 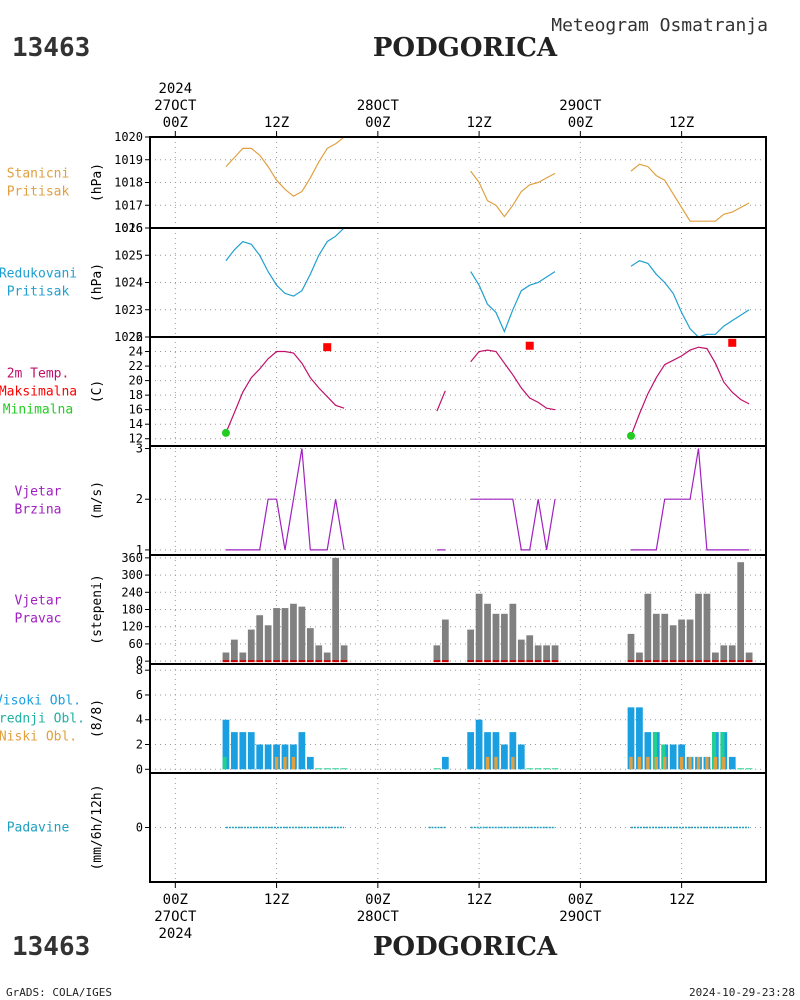 I want to click on y-tick-label: 1026, so click(x=128, y=228).